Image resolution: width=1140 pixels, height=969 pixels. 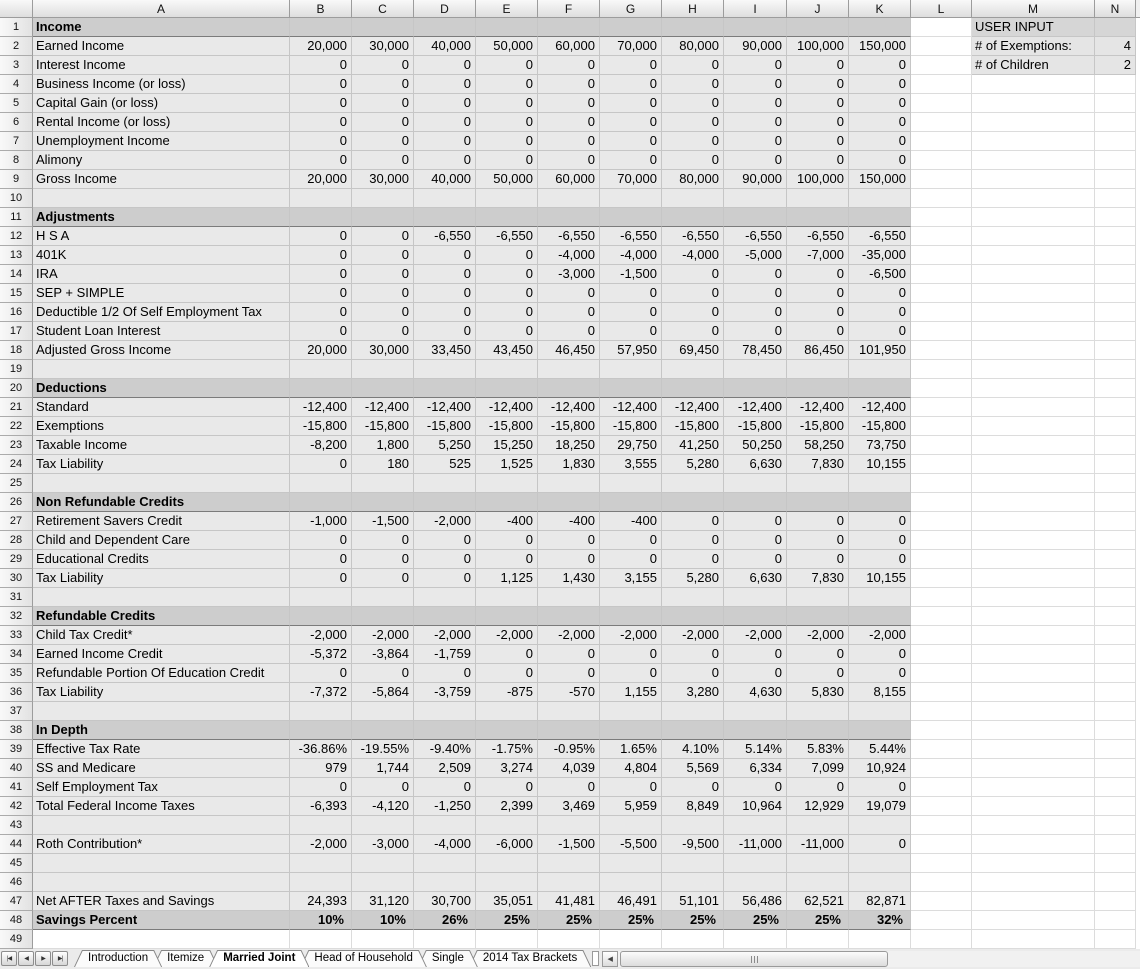 I want to click on cell-E20, so click(x=507, y=388).